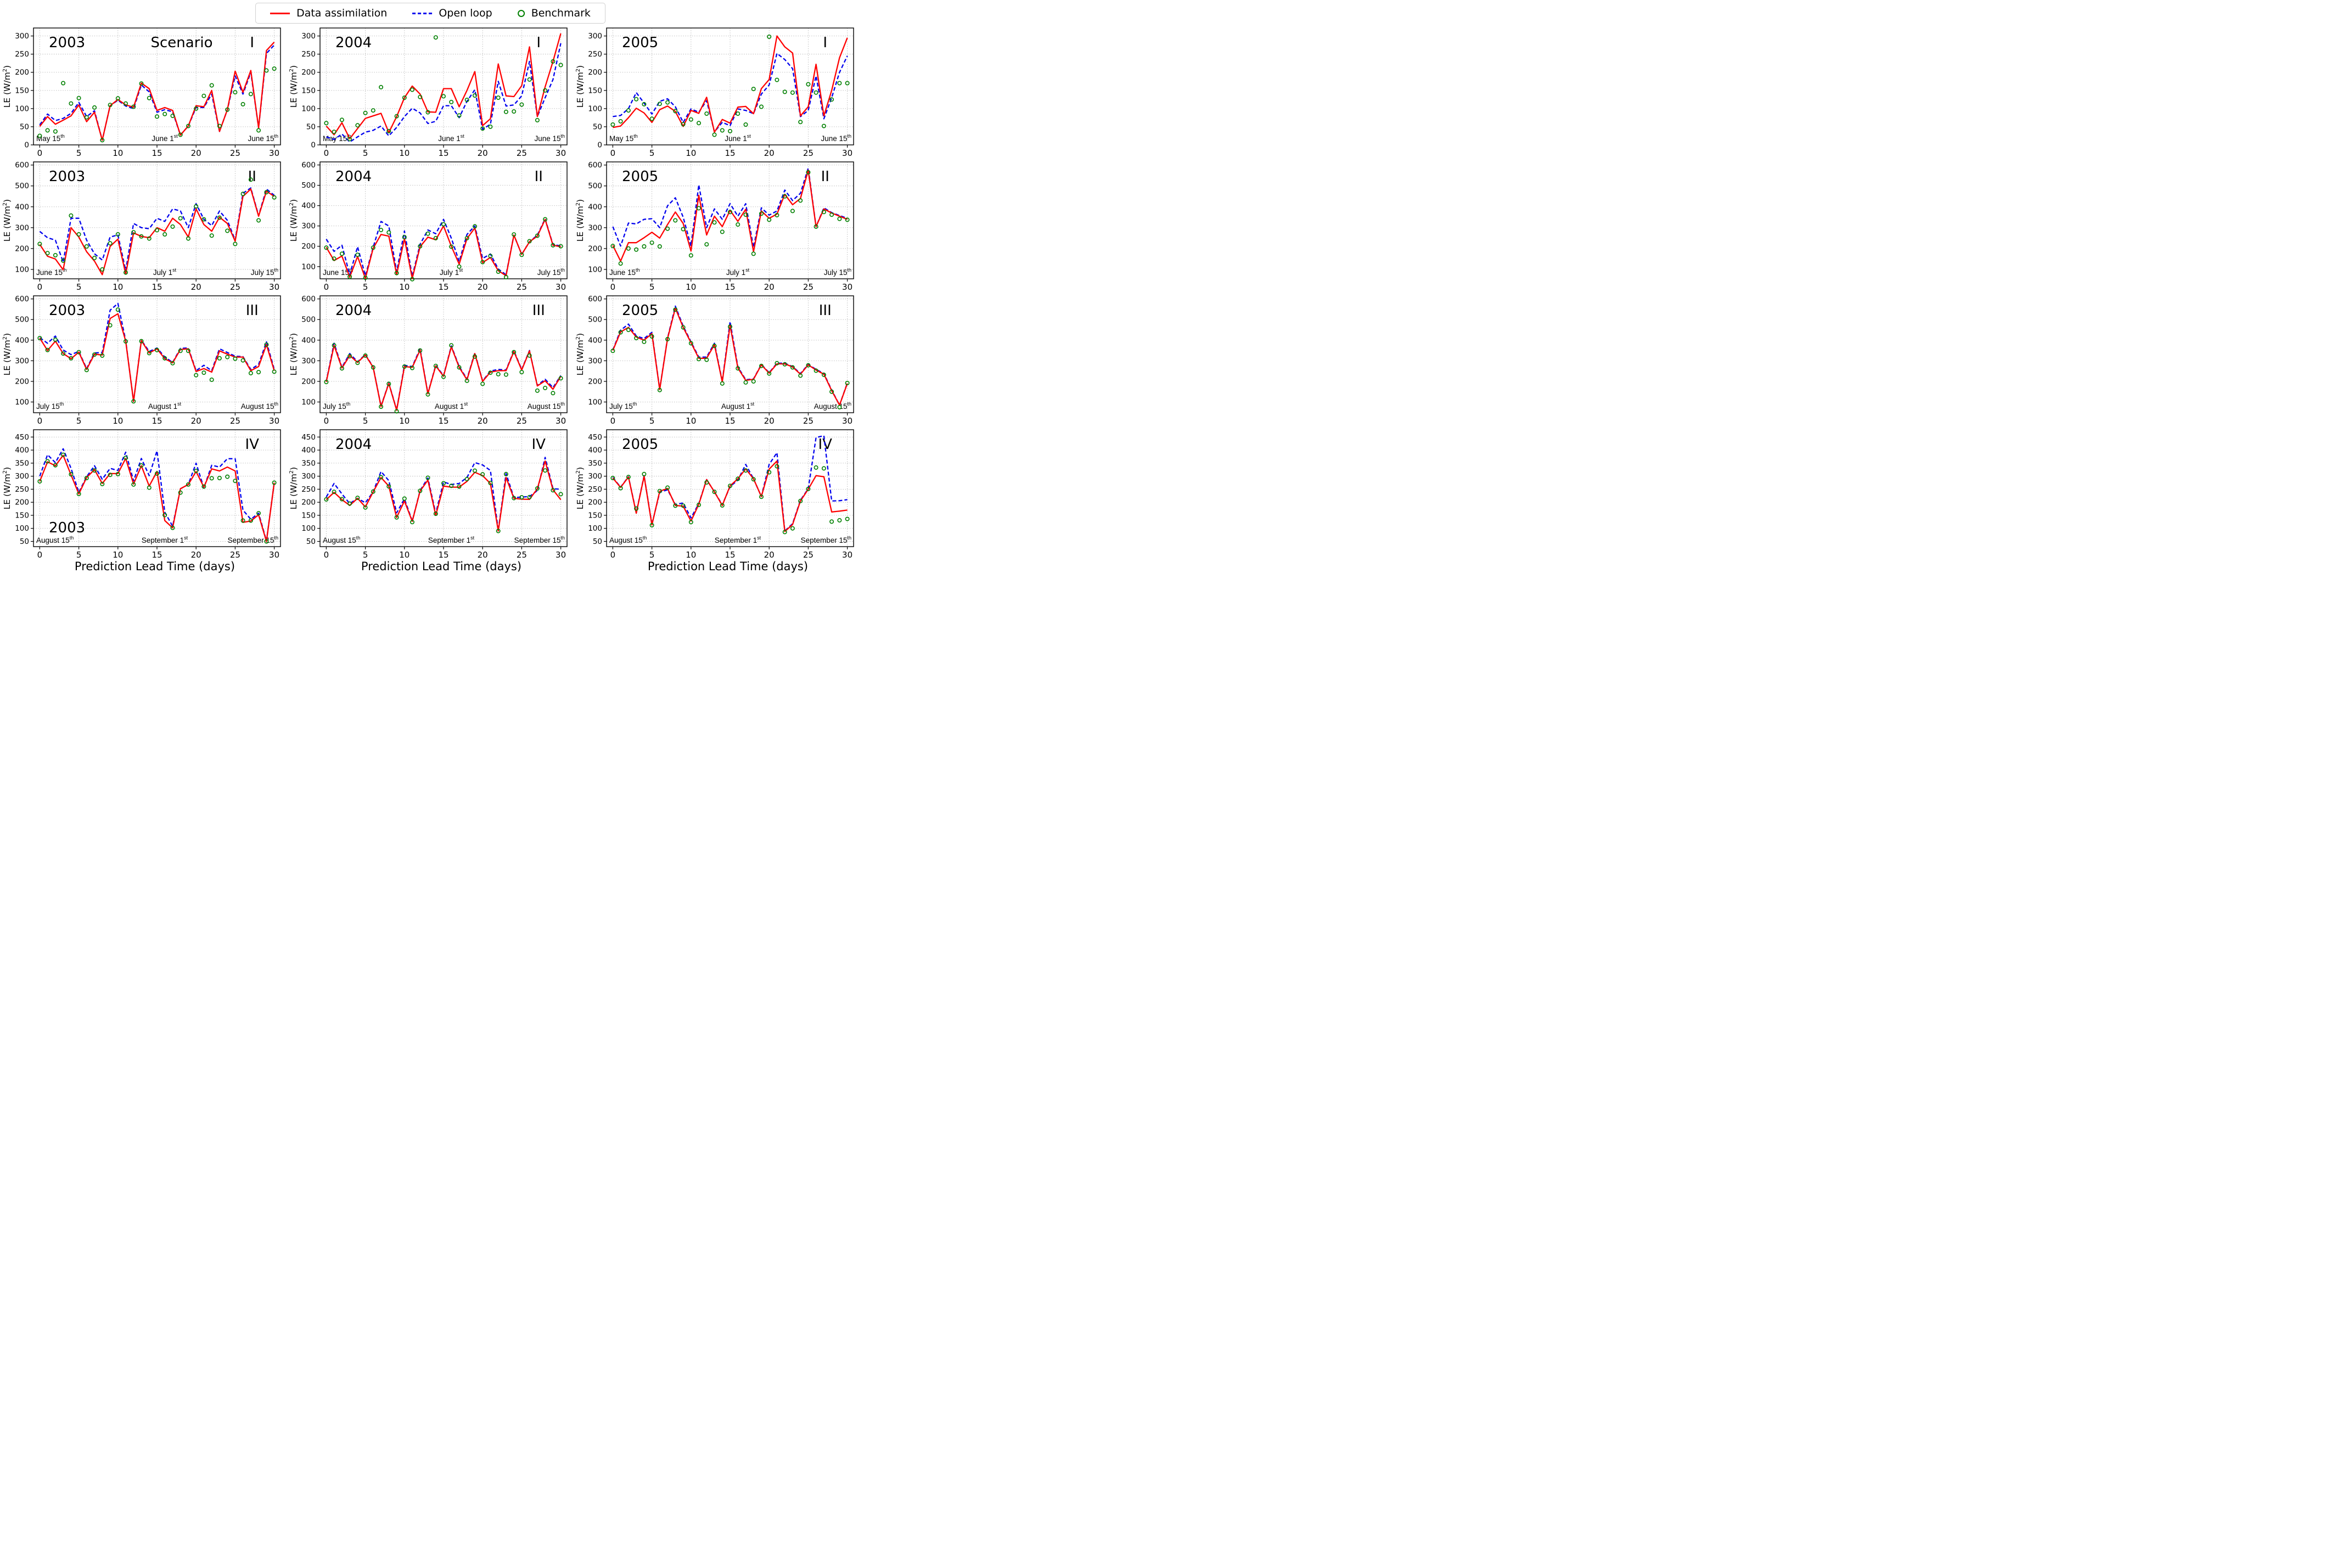 The image size is (2328, 1568). I want to click on year-label: 2003, so click(67, 43).